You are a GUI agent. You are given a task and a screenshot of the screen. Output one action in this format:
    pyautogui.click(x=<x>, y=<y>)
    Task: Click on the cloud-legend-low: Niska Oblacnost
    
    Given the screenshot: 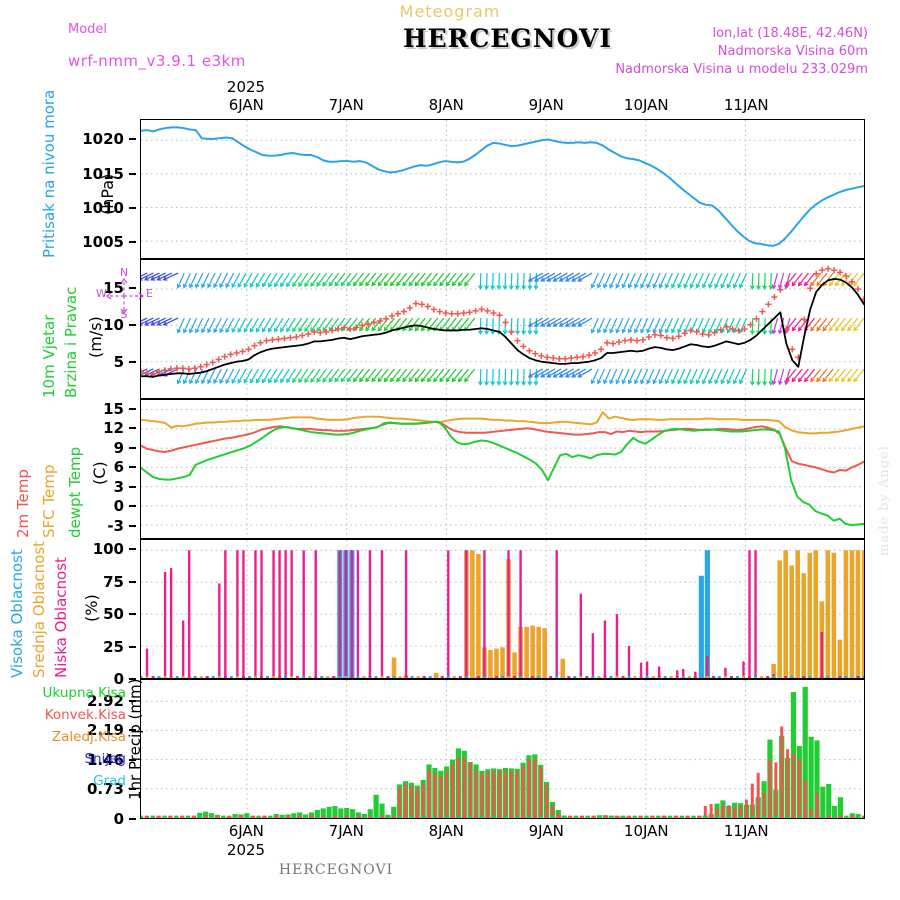 What is the action you would take?
    pyautogui.click(x=61, y=617)
    